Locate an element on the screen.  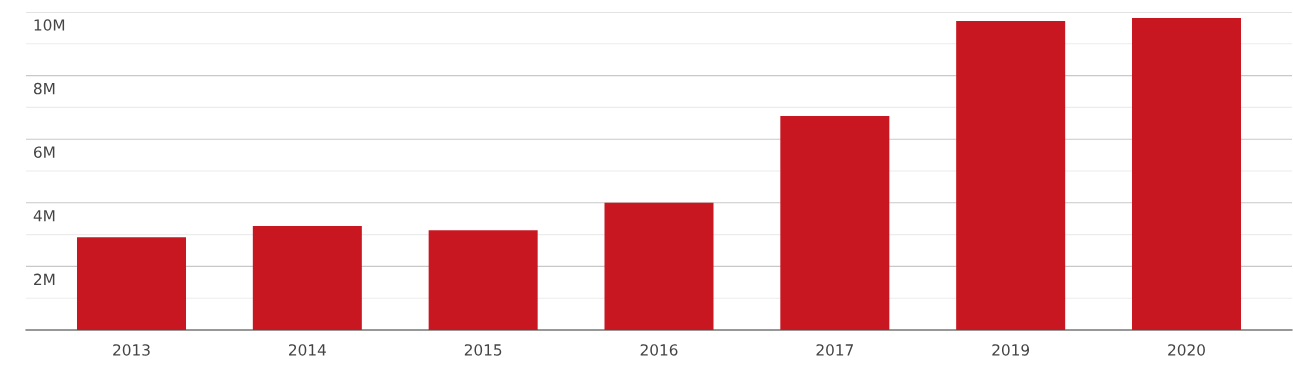
y-tick-label: 8M is located at coordinates (44, 88).